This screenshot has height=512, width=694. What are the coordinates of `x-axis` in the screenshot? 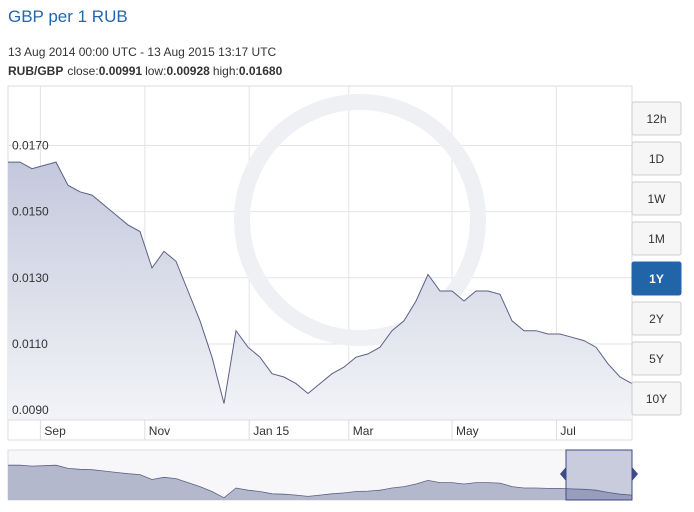 It's located at (320, 430).